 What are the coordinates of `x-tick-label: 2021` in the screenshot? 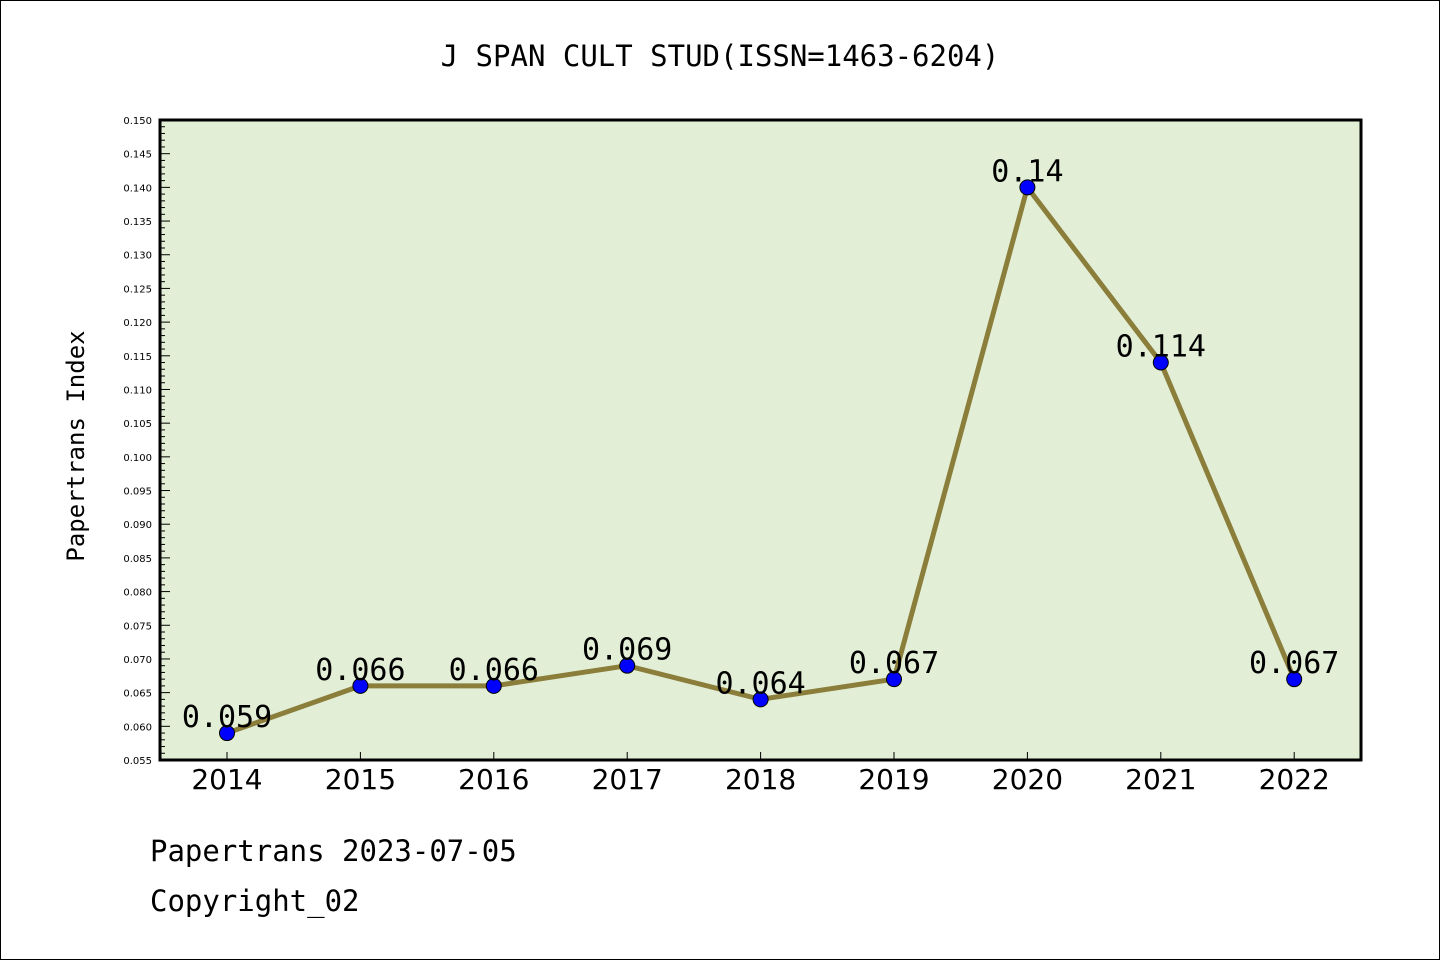 It's located at (1160, 779).